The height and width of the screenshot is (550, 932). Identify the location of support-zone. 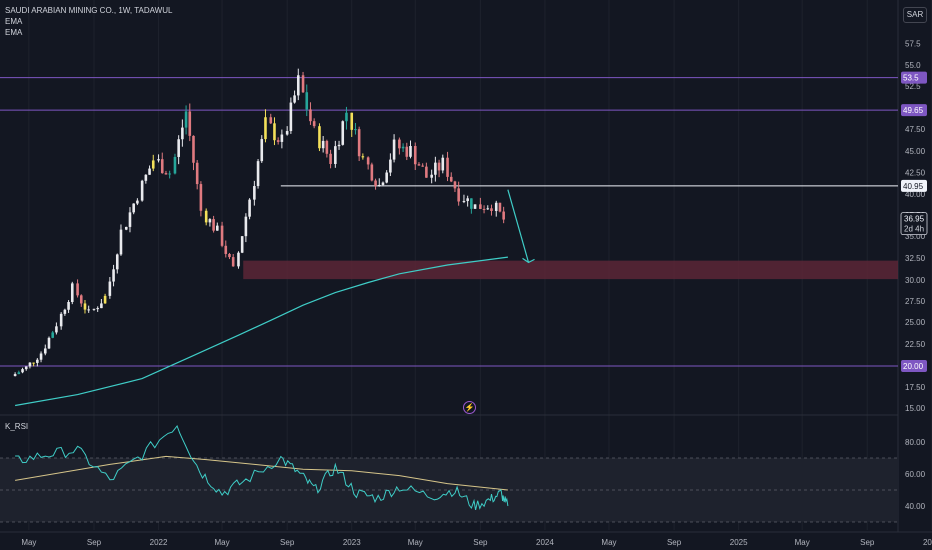
(571, 270).